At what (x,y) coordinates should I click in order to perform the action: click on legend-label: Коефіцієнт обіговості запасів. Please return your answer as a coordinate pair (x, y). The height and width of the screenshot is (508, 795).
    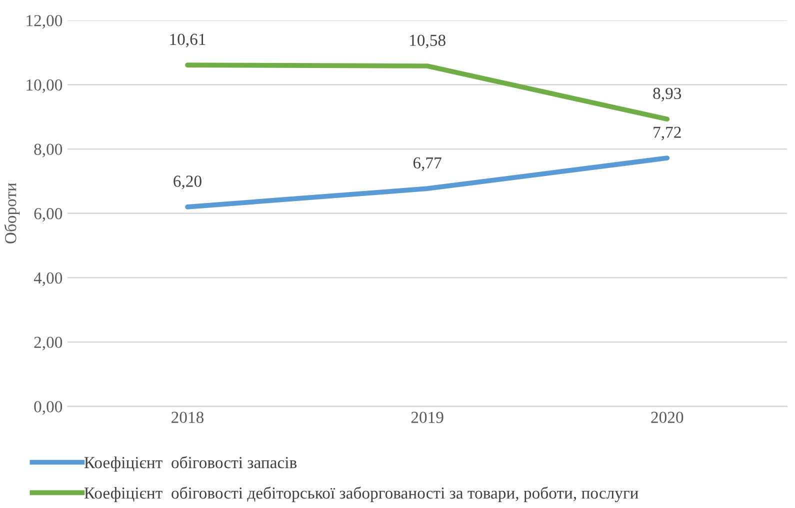
    Looking at the image, I should click on (190, 464).